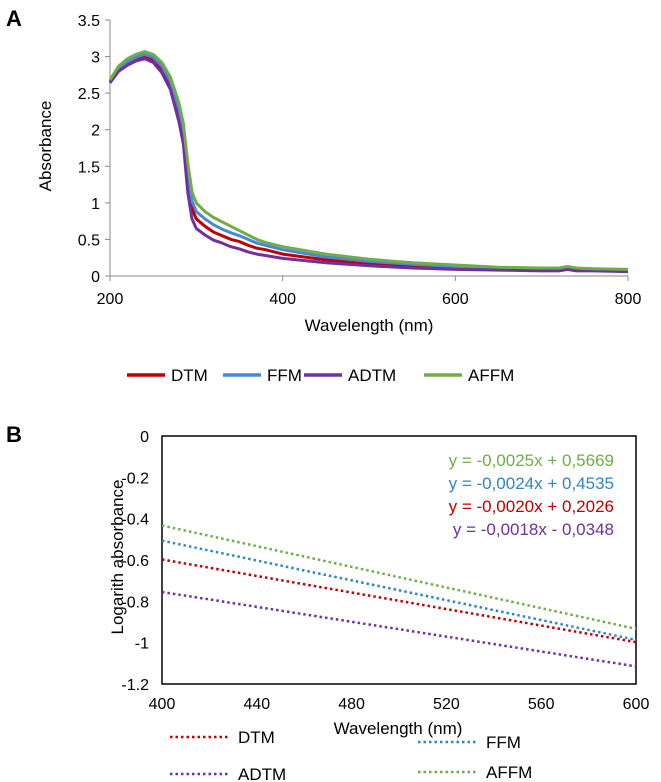  Describe the element at coordinates (533, 529) in the screenshot. I see `chart-b-equation-adtm: y = -0,0018x - 0,0348` at that location.